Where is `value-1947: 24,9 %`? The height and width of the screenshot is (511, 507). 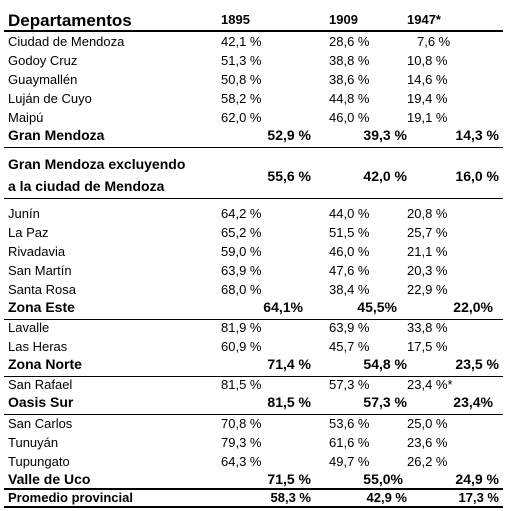 value-1947: 24,9 % is located at coordinates (477, 479).